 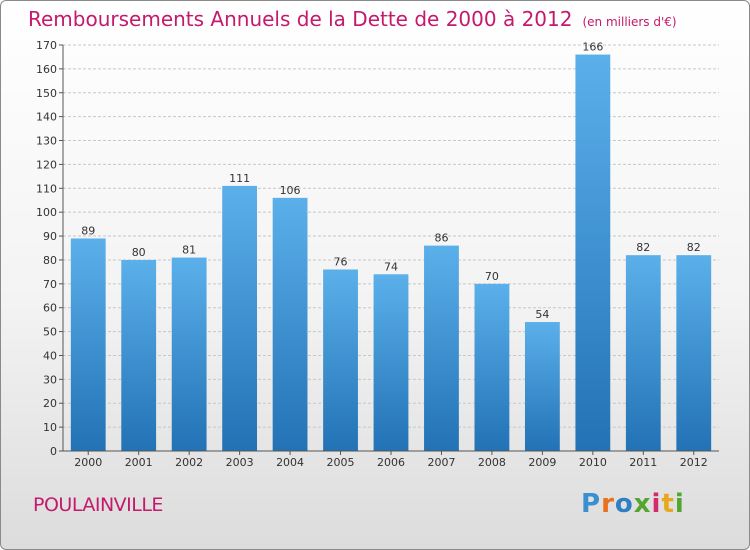 What do you see at coordinates (98, 505) in the screenshot?
I see `place-name: POULAINVILLE` at bounding box center [98, 505].